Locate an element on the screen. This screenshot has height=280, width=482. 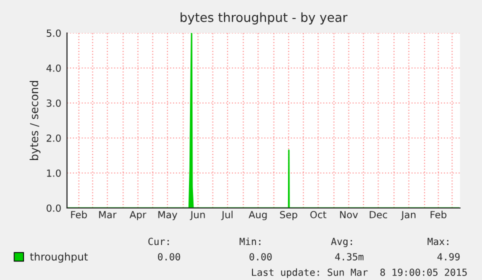
x-tick-label: Nov is located at coordinates (349, 214).